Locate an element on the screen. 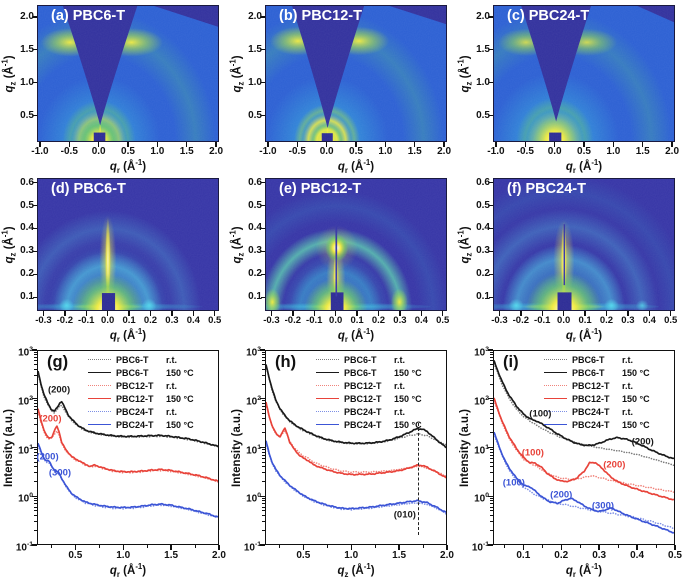 This screenshot has width=700, height=580. y-tick-label: 0.3 is located at coordinates (27, 251).